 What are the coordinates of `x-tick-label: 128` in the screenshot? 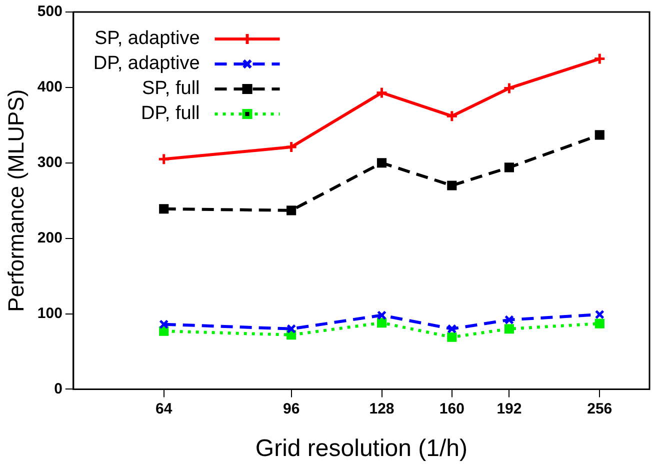 It's located at (381, 409).